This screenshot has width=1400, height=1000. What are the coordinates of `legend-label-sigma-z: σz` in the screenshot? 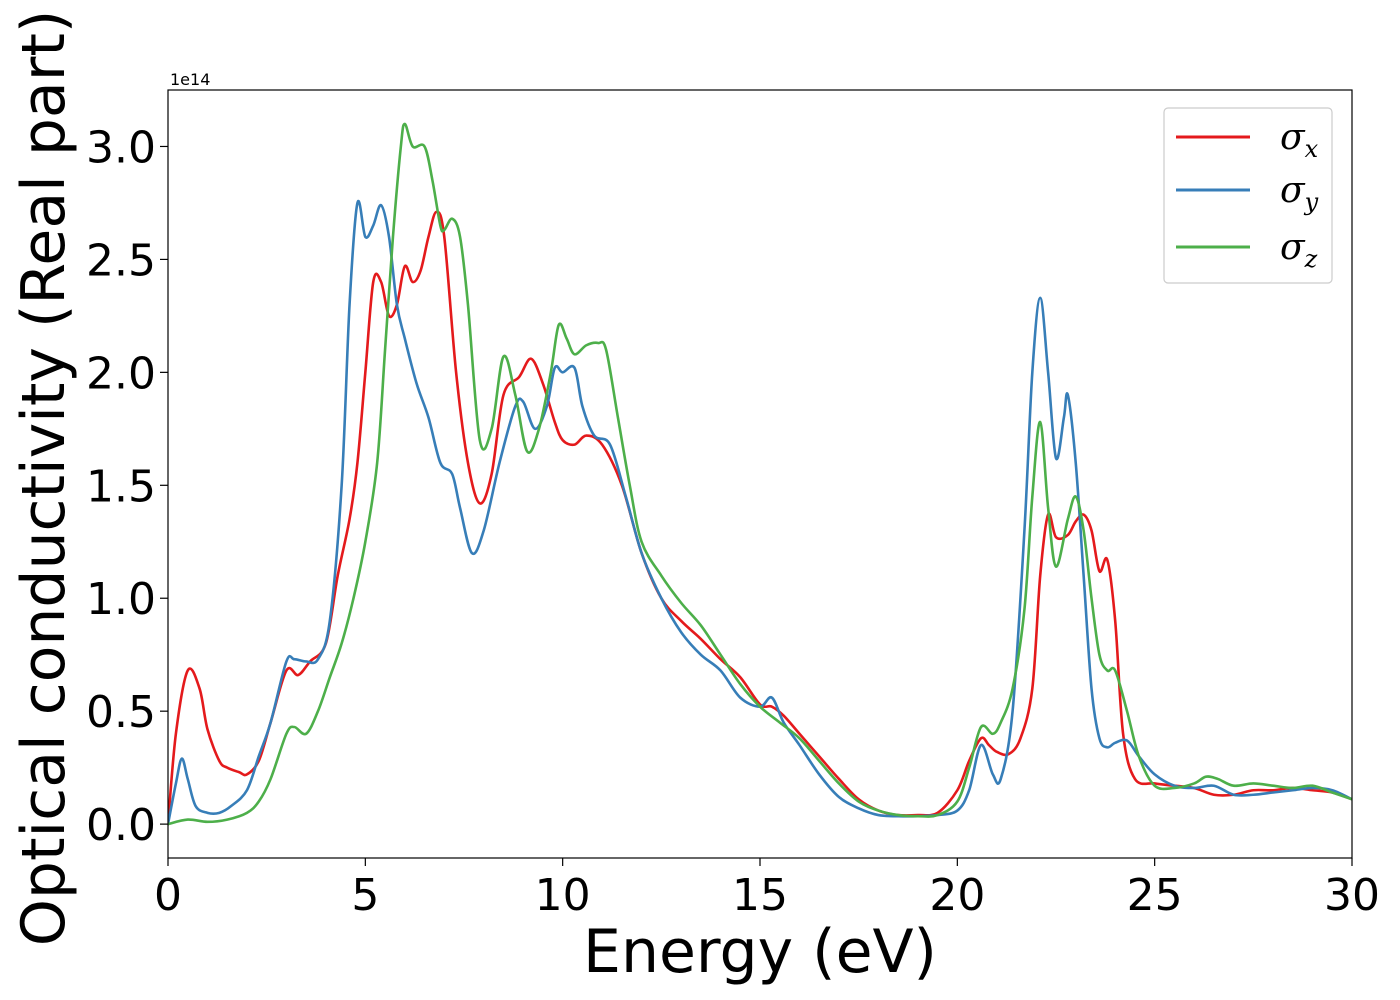 It's located at (1299, 250).